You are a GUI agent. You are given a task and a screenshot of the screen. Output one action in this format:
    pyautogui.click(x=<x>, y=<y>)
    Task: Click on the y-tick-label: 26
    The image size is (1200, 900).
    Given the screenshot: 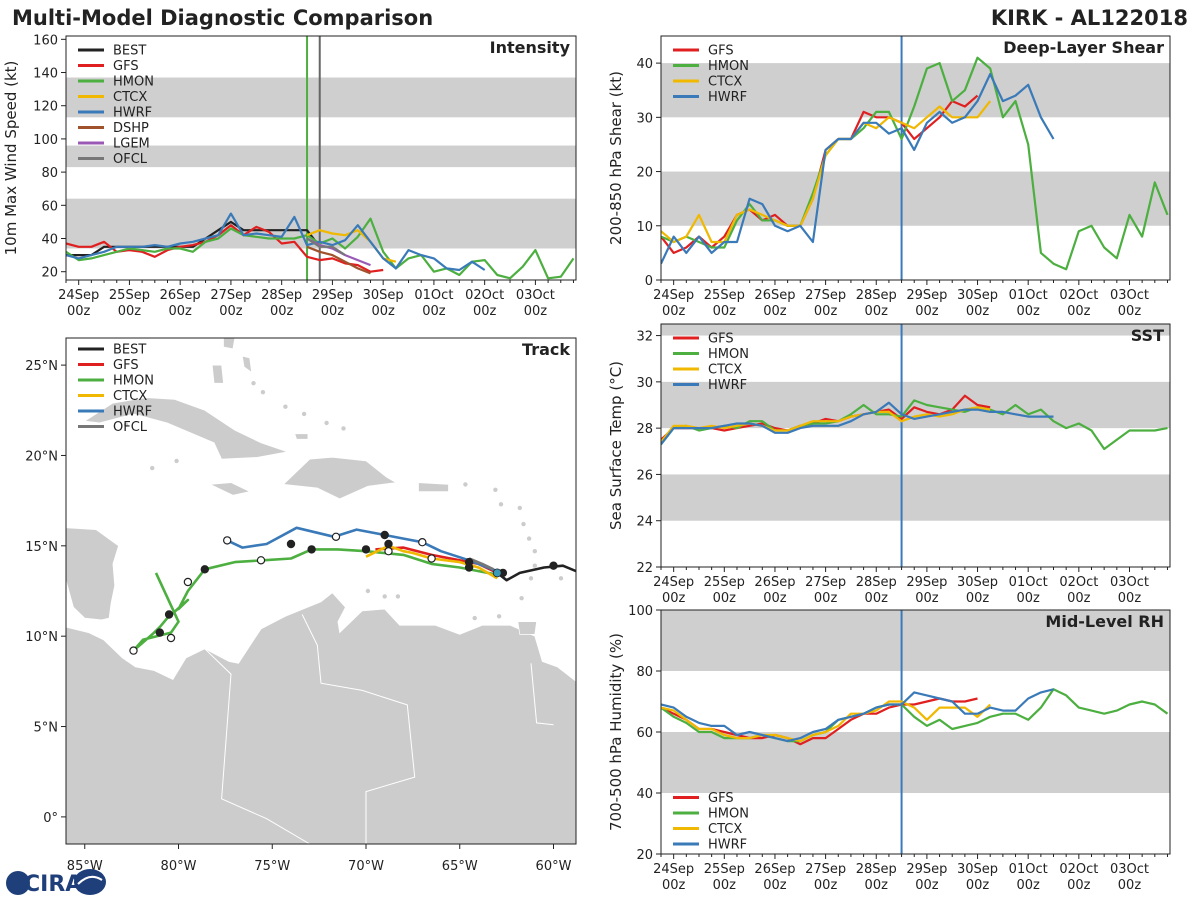 What is the action you would take?
    pyautogui.click(x=644, y=475)
    